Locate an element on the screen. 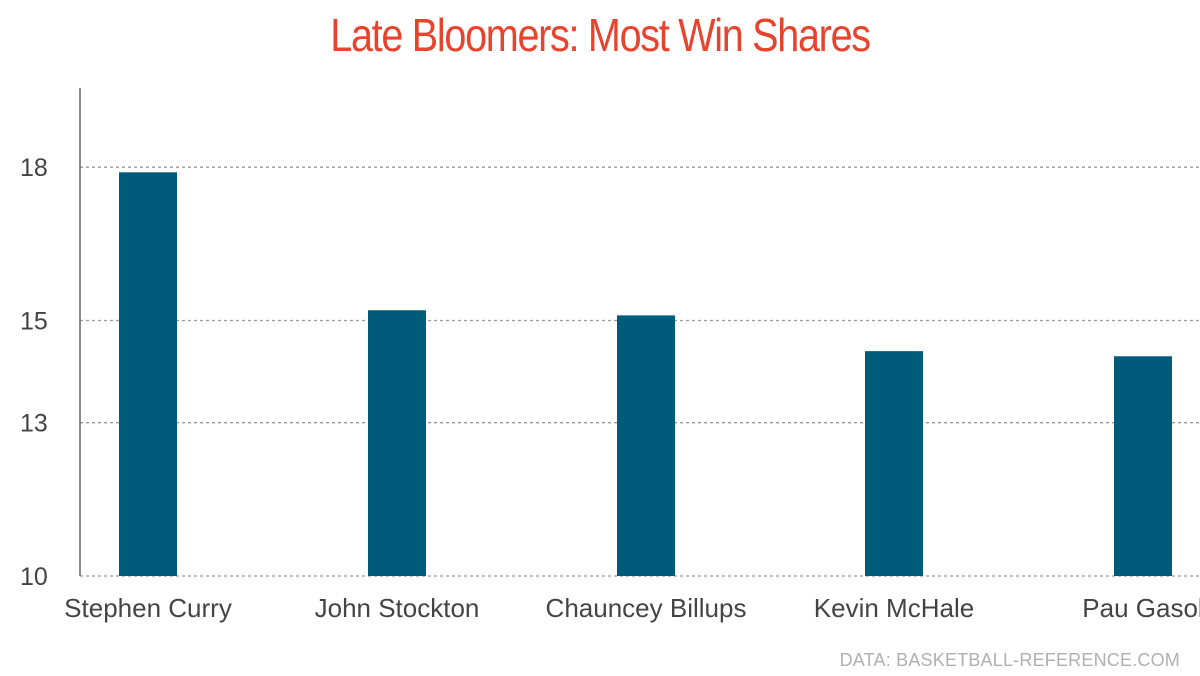  bar-stephen-curry is located at coordinates (148, 374).